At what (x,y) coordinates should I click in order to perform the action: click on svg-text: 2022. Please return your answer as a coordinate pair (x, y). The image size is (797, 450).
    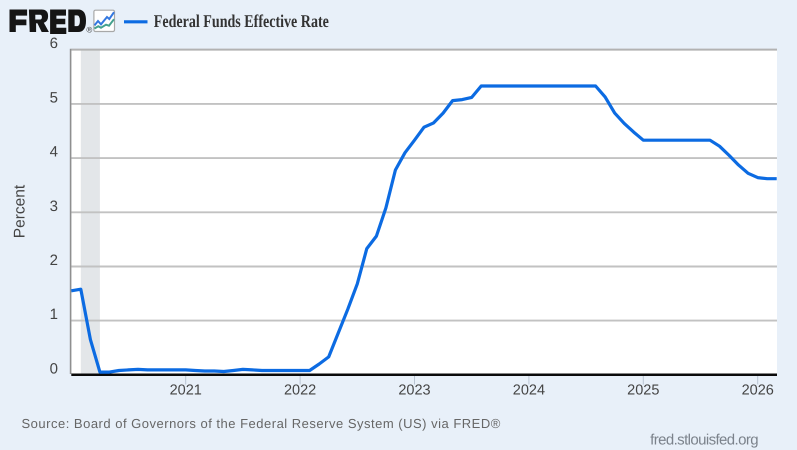
    Looking at the image, I should click on (300, 390).